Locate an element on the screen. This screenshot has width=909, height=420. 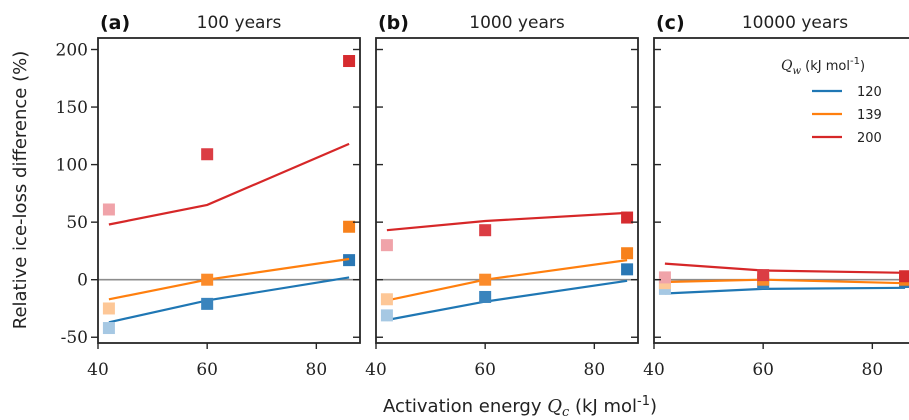
legend-title: Qw (kJ mol-1) is located at coordinates (823, 66).